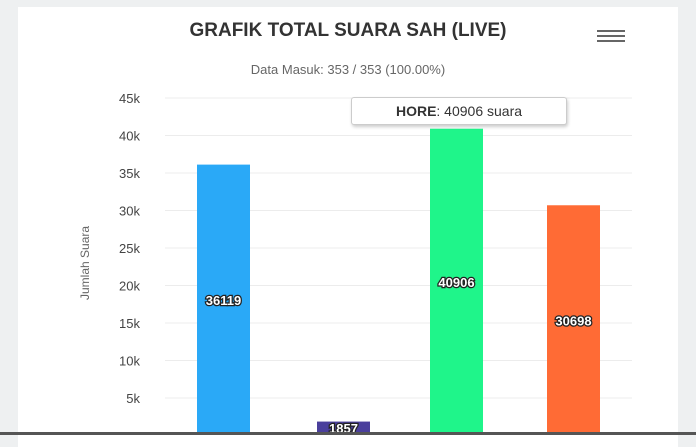 This screenshot has height=447, width=696. I want to click on y-tick-label: 45k, so click(129, 98).